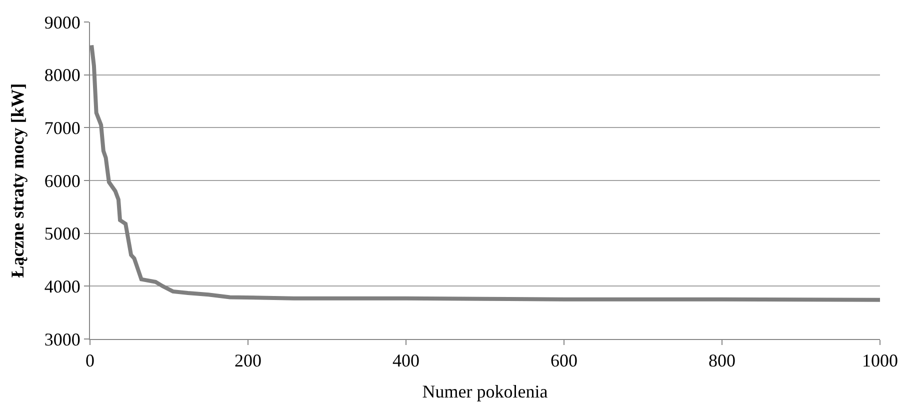 Image resolution: width=910 pixels, height=410 pixels. Describe the element at coordinates (564, 360) in the screenshot. I see `x-tick-label: 600` at that location.